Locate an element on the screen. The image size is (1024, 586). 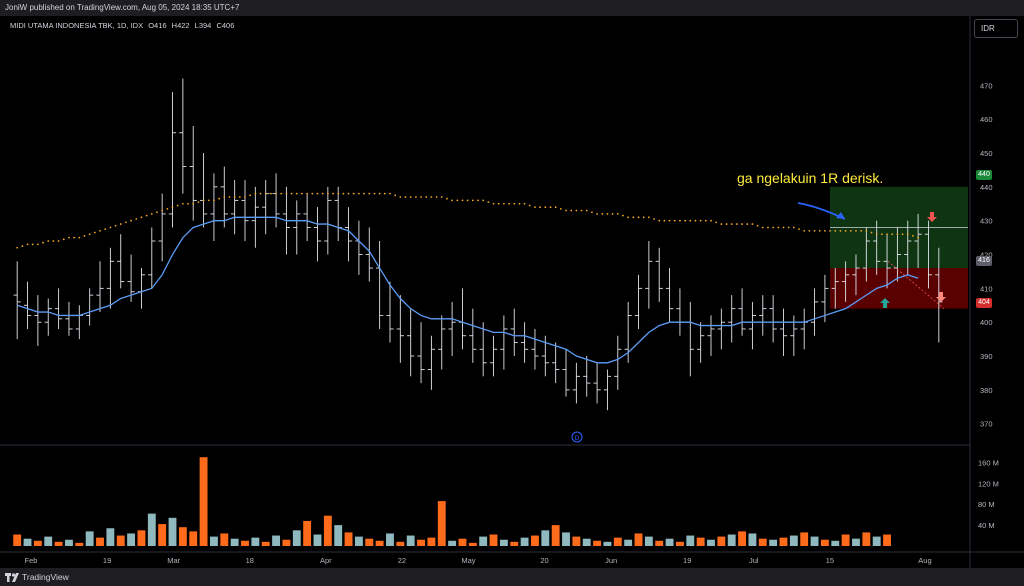
open-value: 416 is located at coordinates (160, 25).